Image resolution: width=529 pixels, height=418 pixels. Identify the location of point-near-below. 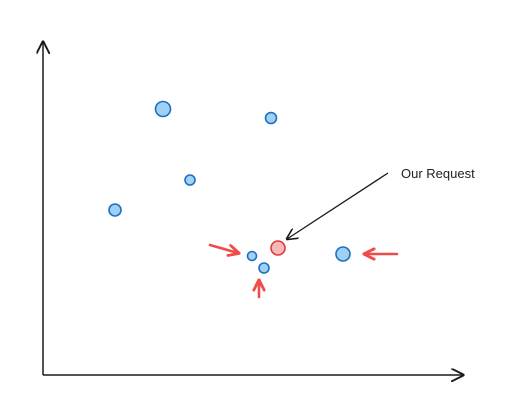
(264, 268).